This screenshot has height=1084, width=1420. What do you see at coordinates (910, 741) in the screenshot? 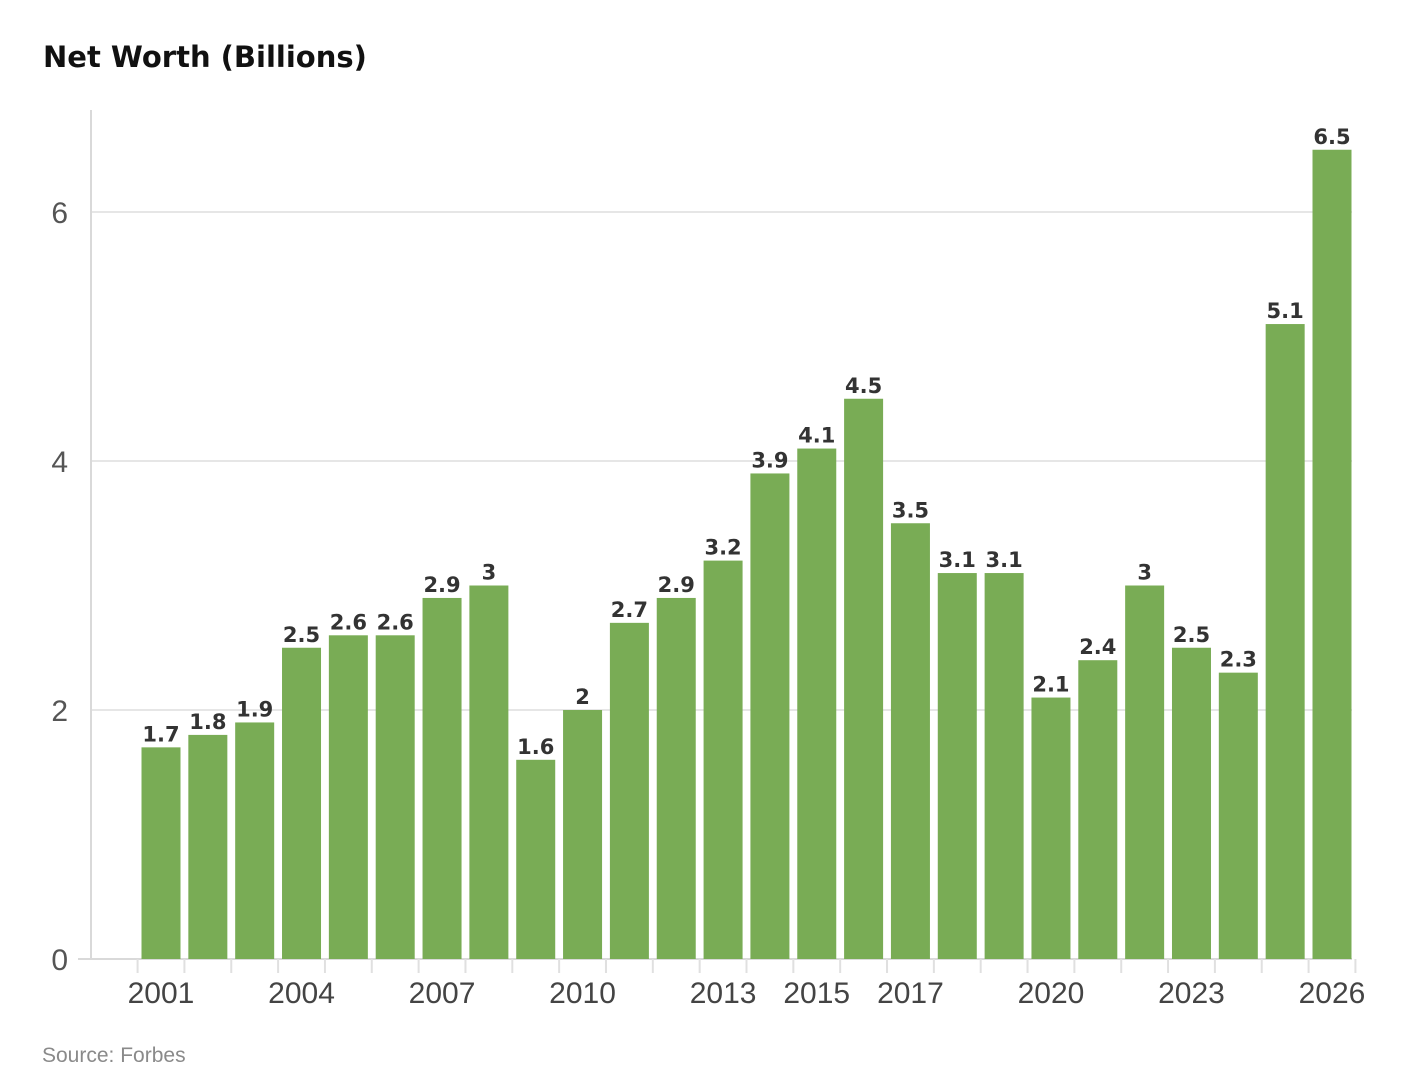
I see `bar-2017` at bounding box center [910, 741].